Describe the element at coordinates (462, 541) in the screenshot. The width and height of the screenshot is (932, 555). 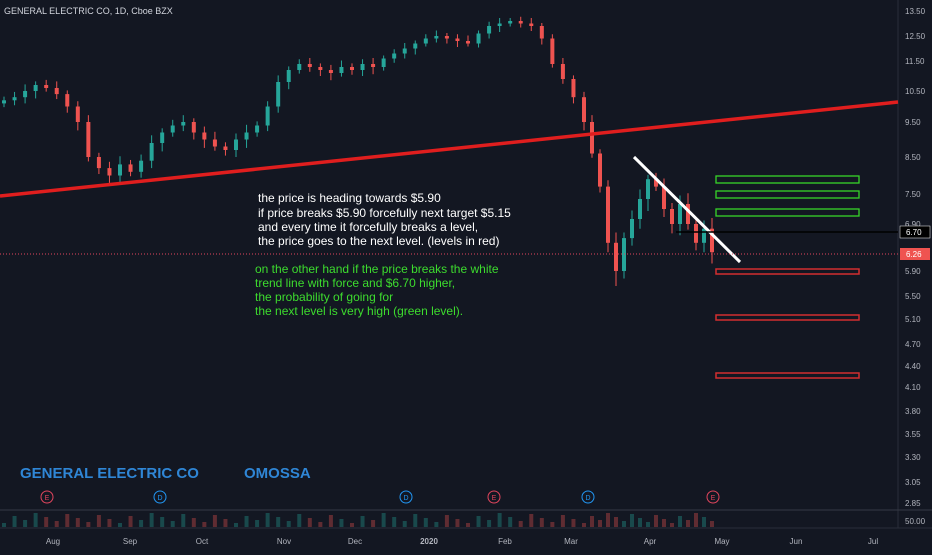
I see `time-axis: Aug Sep Oct Nov Dec 2020 Feb Mar Apr May Jun Jul` at that location.